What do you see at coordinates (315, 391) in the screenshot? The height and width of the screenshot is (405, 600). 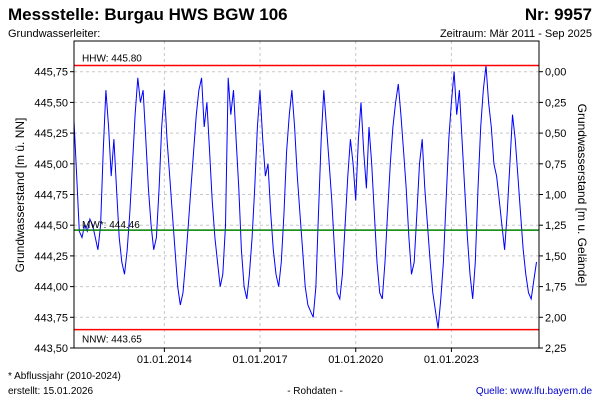 I see `data-status: - Rohdaten -` at bounding box center [315, 391].